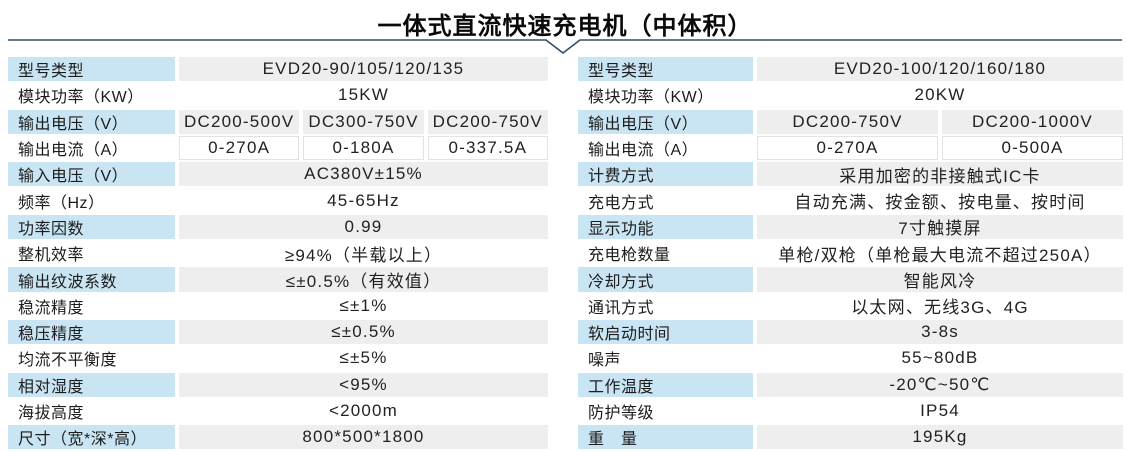 The width and height of the screenshot is (1130, 452). I want to click on divider-line, so click(565, 47).